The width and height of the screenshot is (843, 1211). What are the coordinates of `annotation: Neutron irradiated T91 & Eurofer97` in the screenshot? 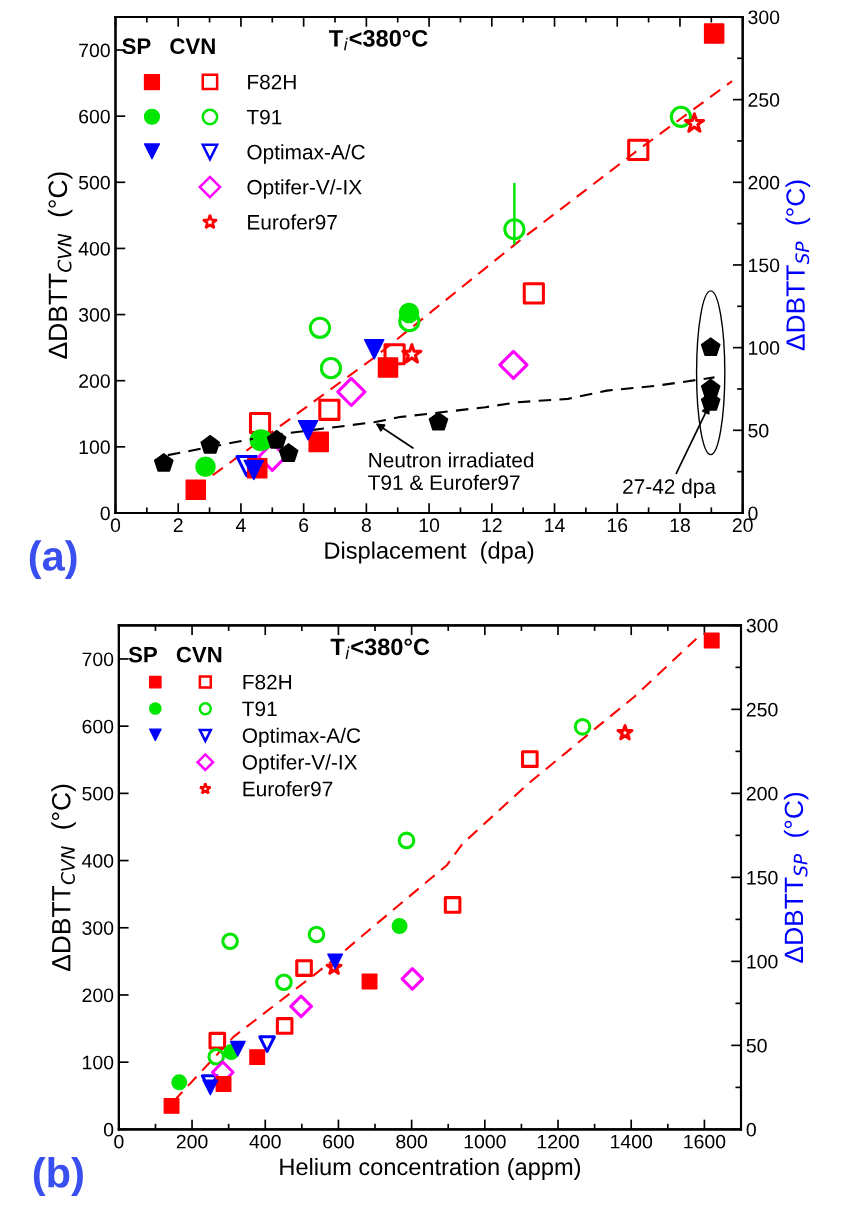 It's located at (451, 471).